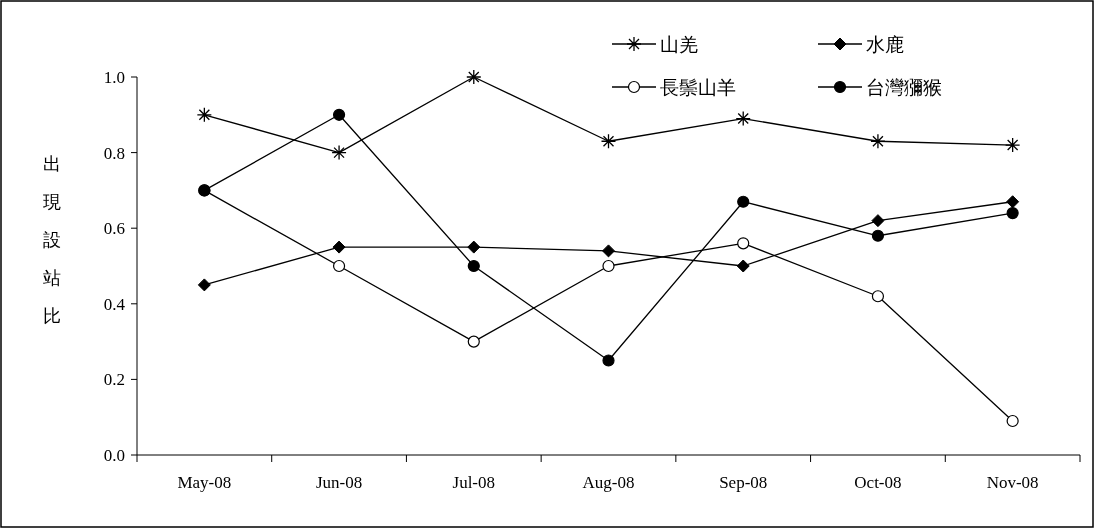 The image size is (1094, 528). What do you see at coordinates (204, 482) in the screenshot?
I see `x-tick-label: May-08` at bounding box center [204, 482].